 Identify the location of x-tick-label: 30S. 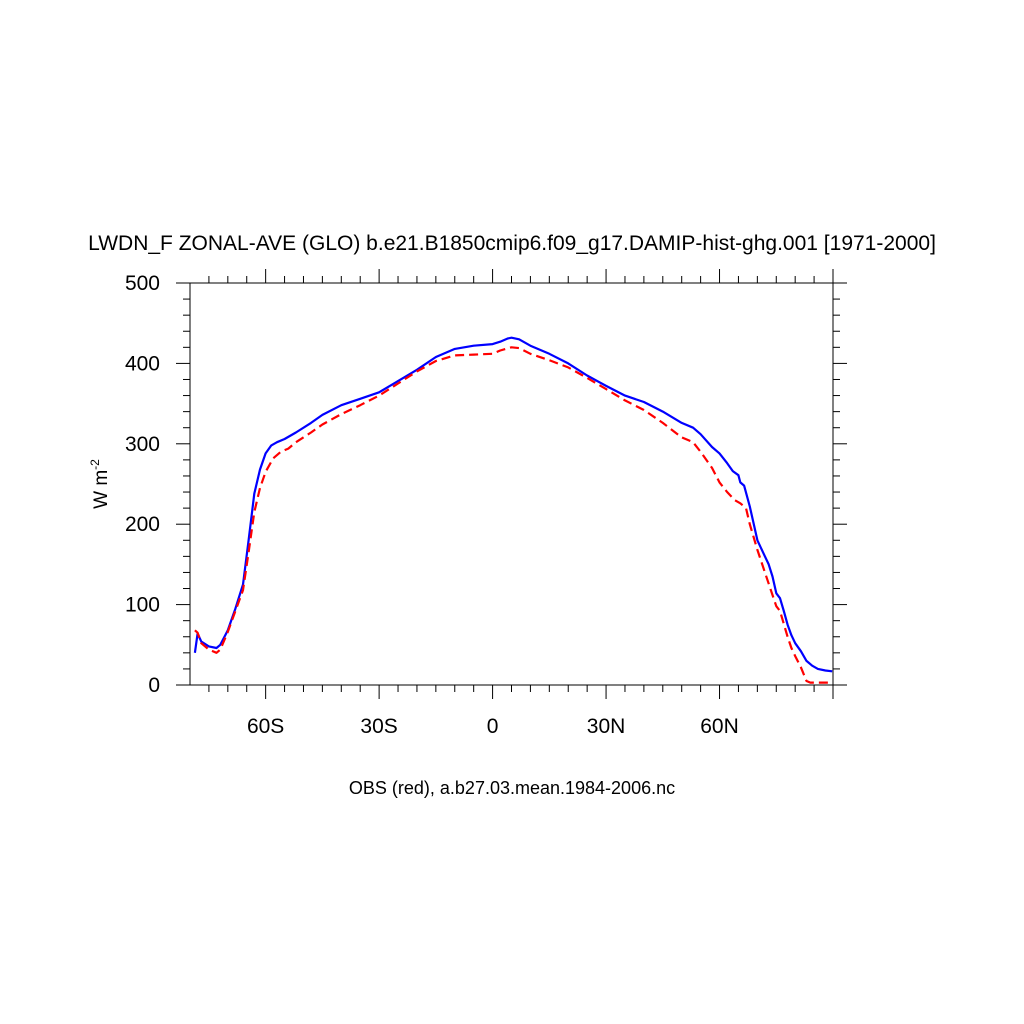
(378, 726).